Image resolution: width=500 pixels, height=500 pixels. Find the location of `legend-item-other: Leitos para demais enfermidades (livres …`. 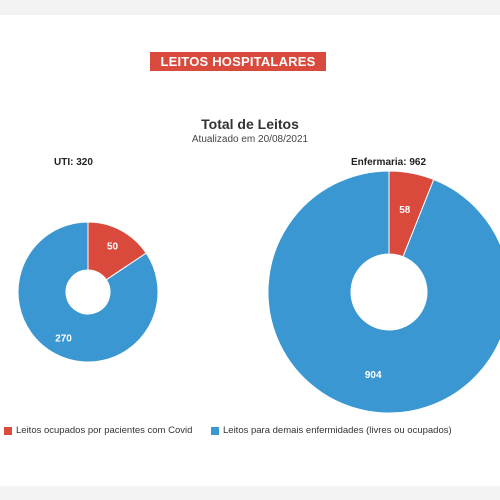

legend-item-other: Leitos para demais enfermidades (livres … is located at coordinates (331, 430).